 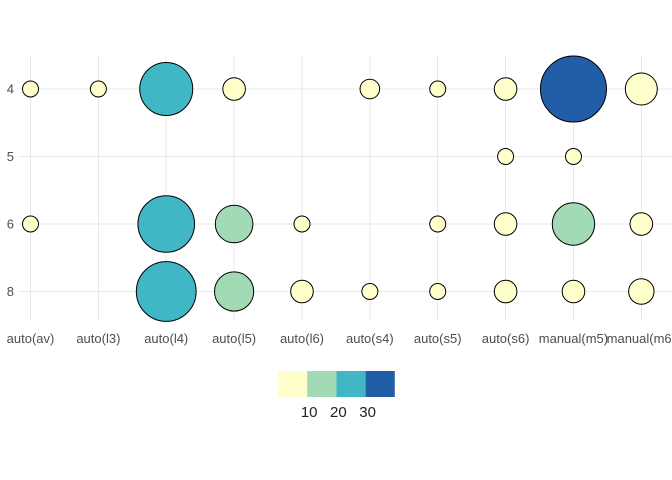 What do you see at coordinates (31, 338) in the screenshot?
I see `x-tick-label-auto(av): auto(av)` at bounding box center [31, 338].